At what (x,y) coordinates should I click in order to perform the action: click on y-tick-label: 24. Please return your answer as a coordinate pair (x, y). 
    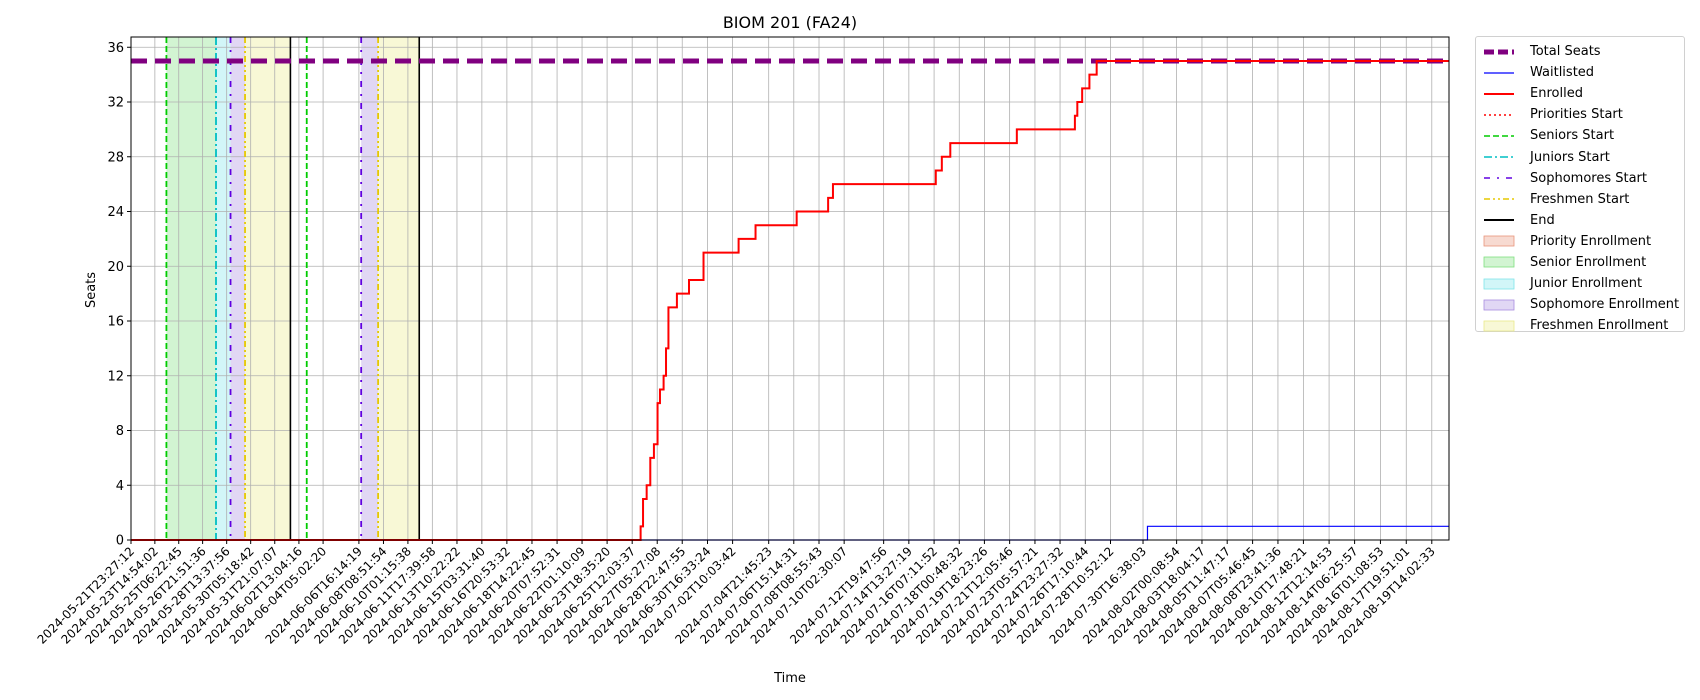
    Looking at the image, I should click on (115, 212).